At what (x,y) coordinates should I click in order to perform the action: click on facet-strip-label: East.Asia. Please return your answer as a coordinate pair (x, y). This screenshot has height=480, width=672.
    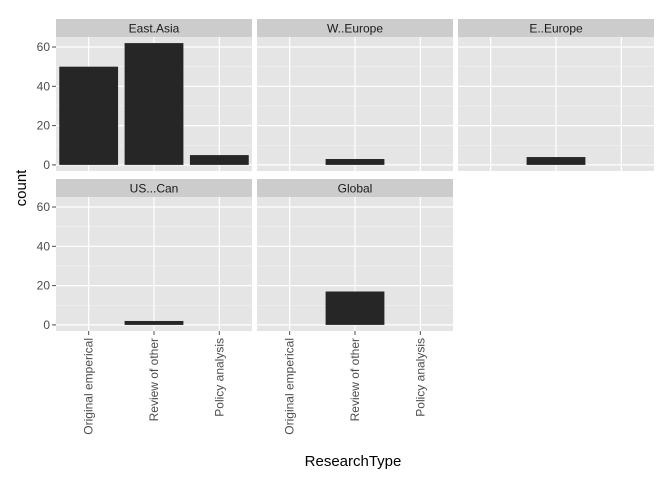
    Looking at the image, I should click on (154, 29).